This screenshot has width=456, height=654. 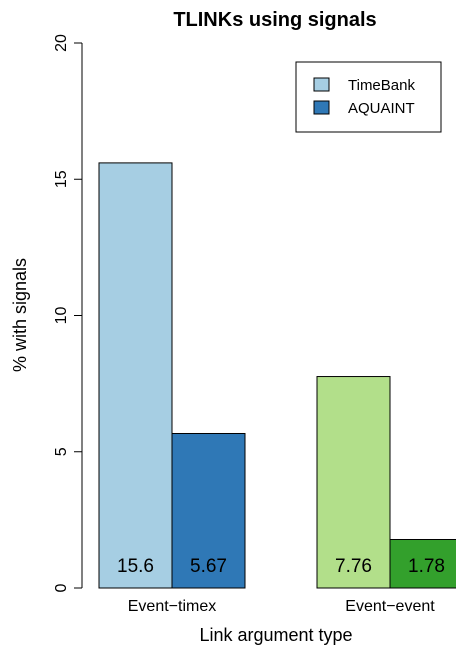 I want to click on chart-title: TLINKs using signals, so click(x=274, y=20).